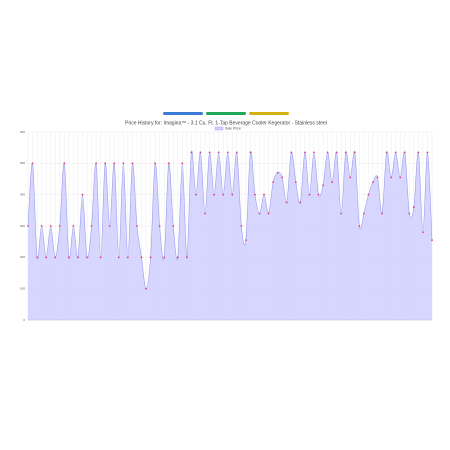 Image resolution: width=450 pixels, height=450 pixels. I want to click on nav-bar-green, so click(226, 113).